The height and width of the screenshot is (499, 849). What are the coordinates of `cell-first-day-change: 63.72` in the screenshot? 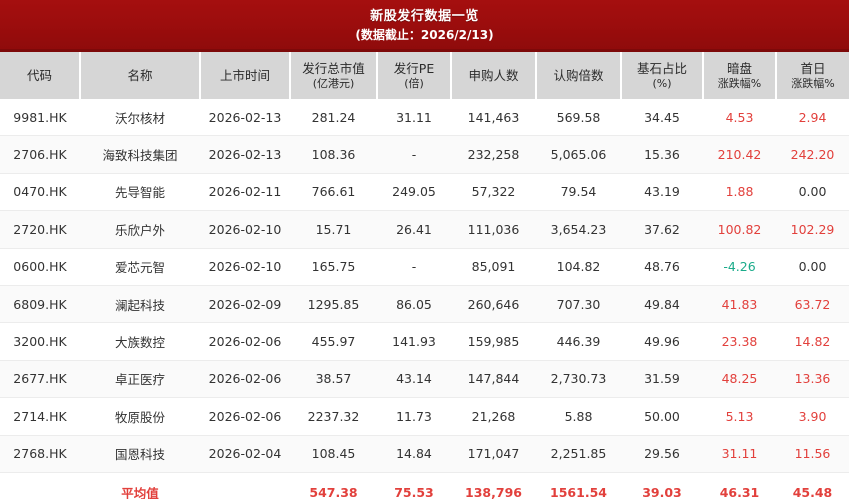 It's located at (812, 304).